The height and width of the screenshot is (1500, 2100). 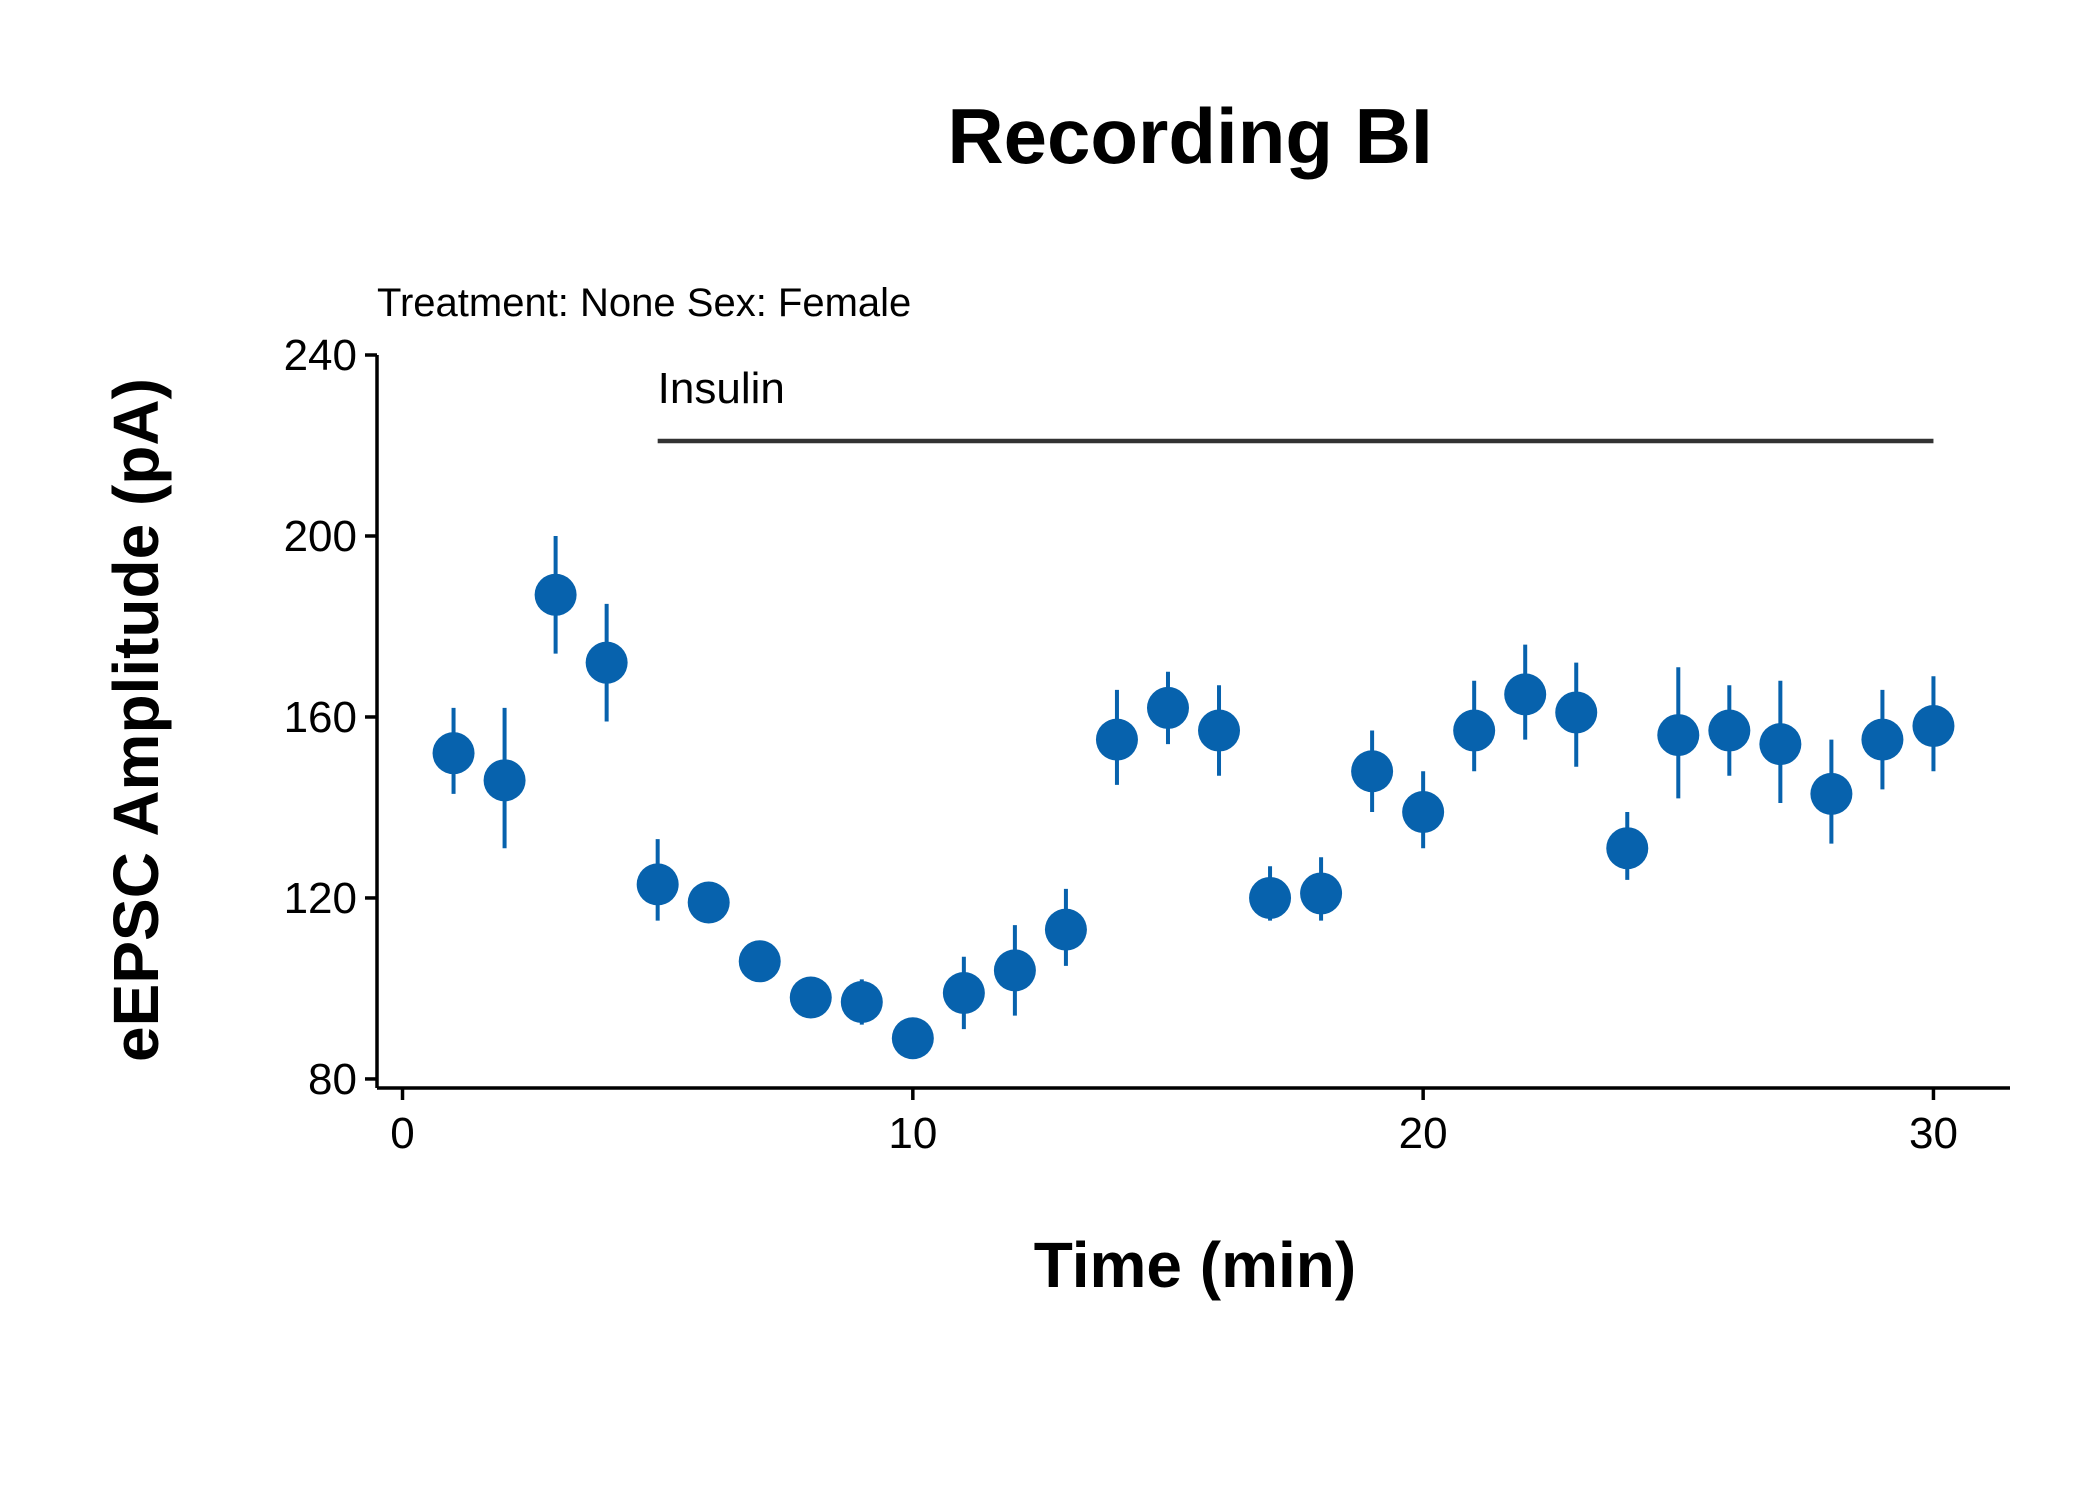 I want to click on insulin-label: Insulin, so click(x=721, y=388).